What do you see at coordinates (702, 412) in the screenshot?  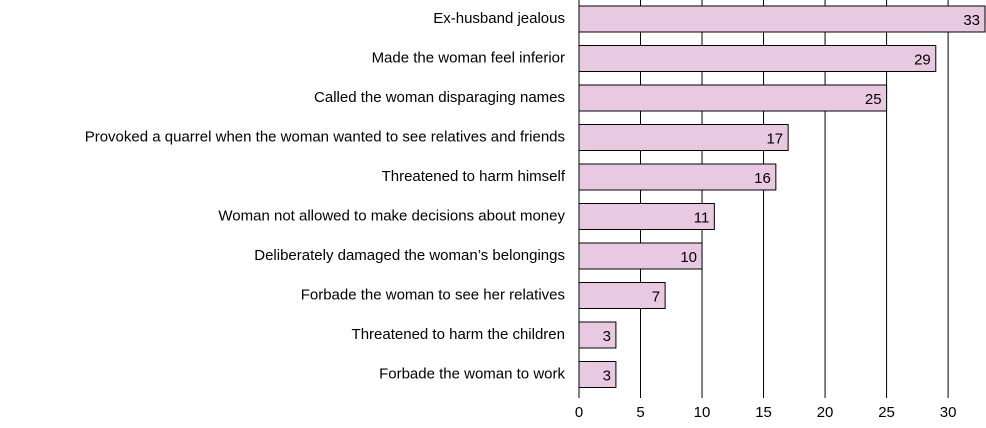 I see `x-tick-label: 10` at bounding box center [702, 412].